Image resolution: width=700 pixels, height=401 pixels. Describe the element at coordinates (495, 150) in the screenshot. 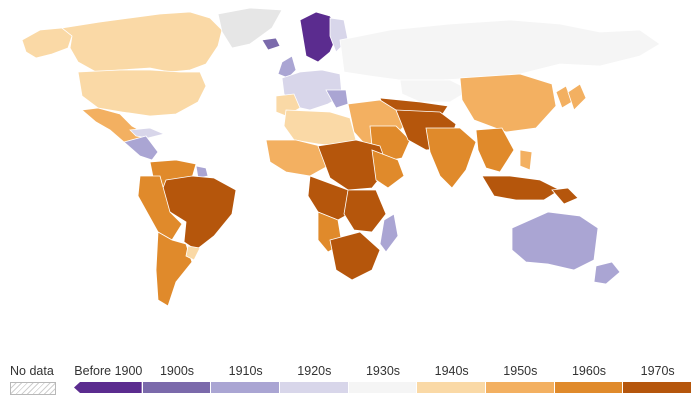

I see `region-southeast-asia` at that location.